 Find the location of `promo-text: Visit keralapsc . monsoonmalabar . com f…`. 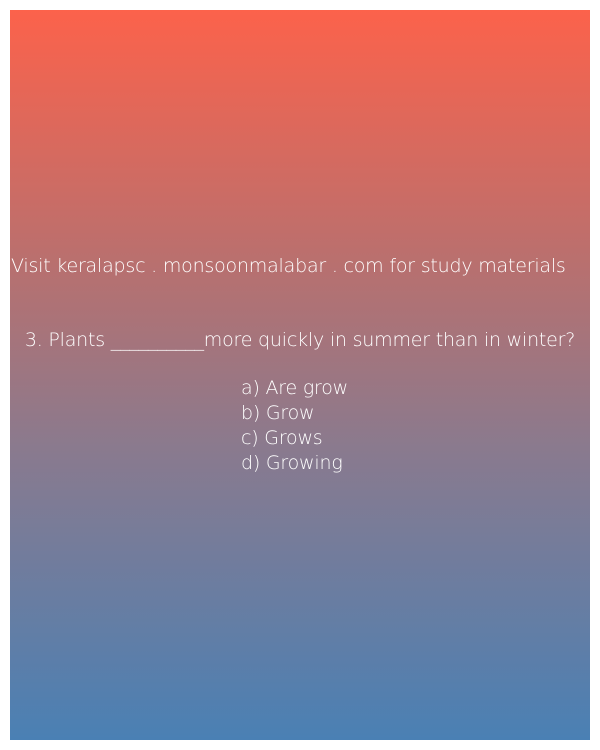

promo-text: Visit keralapsc . monsoonmalabar . com f… is located at coordinates (288, 266).